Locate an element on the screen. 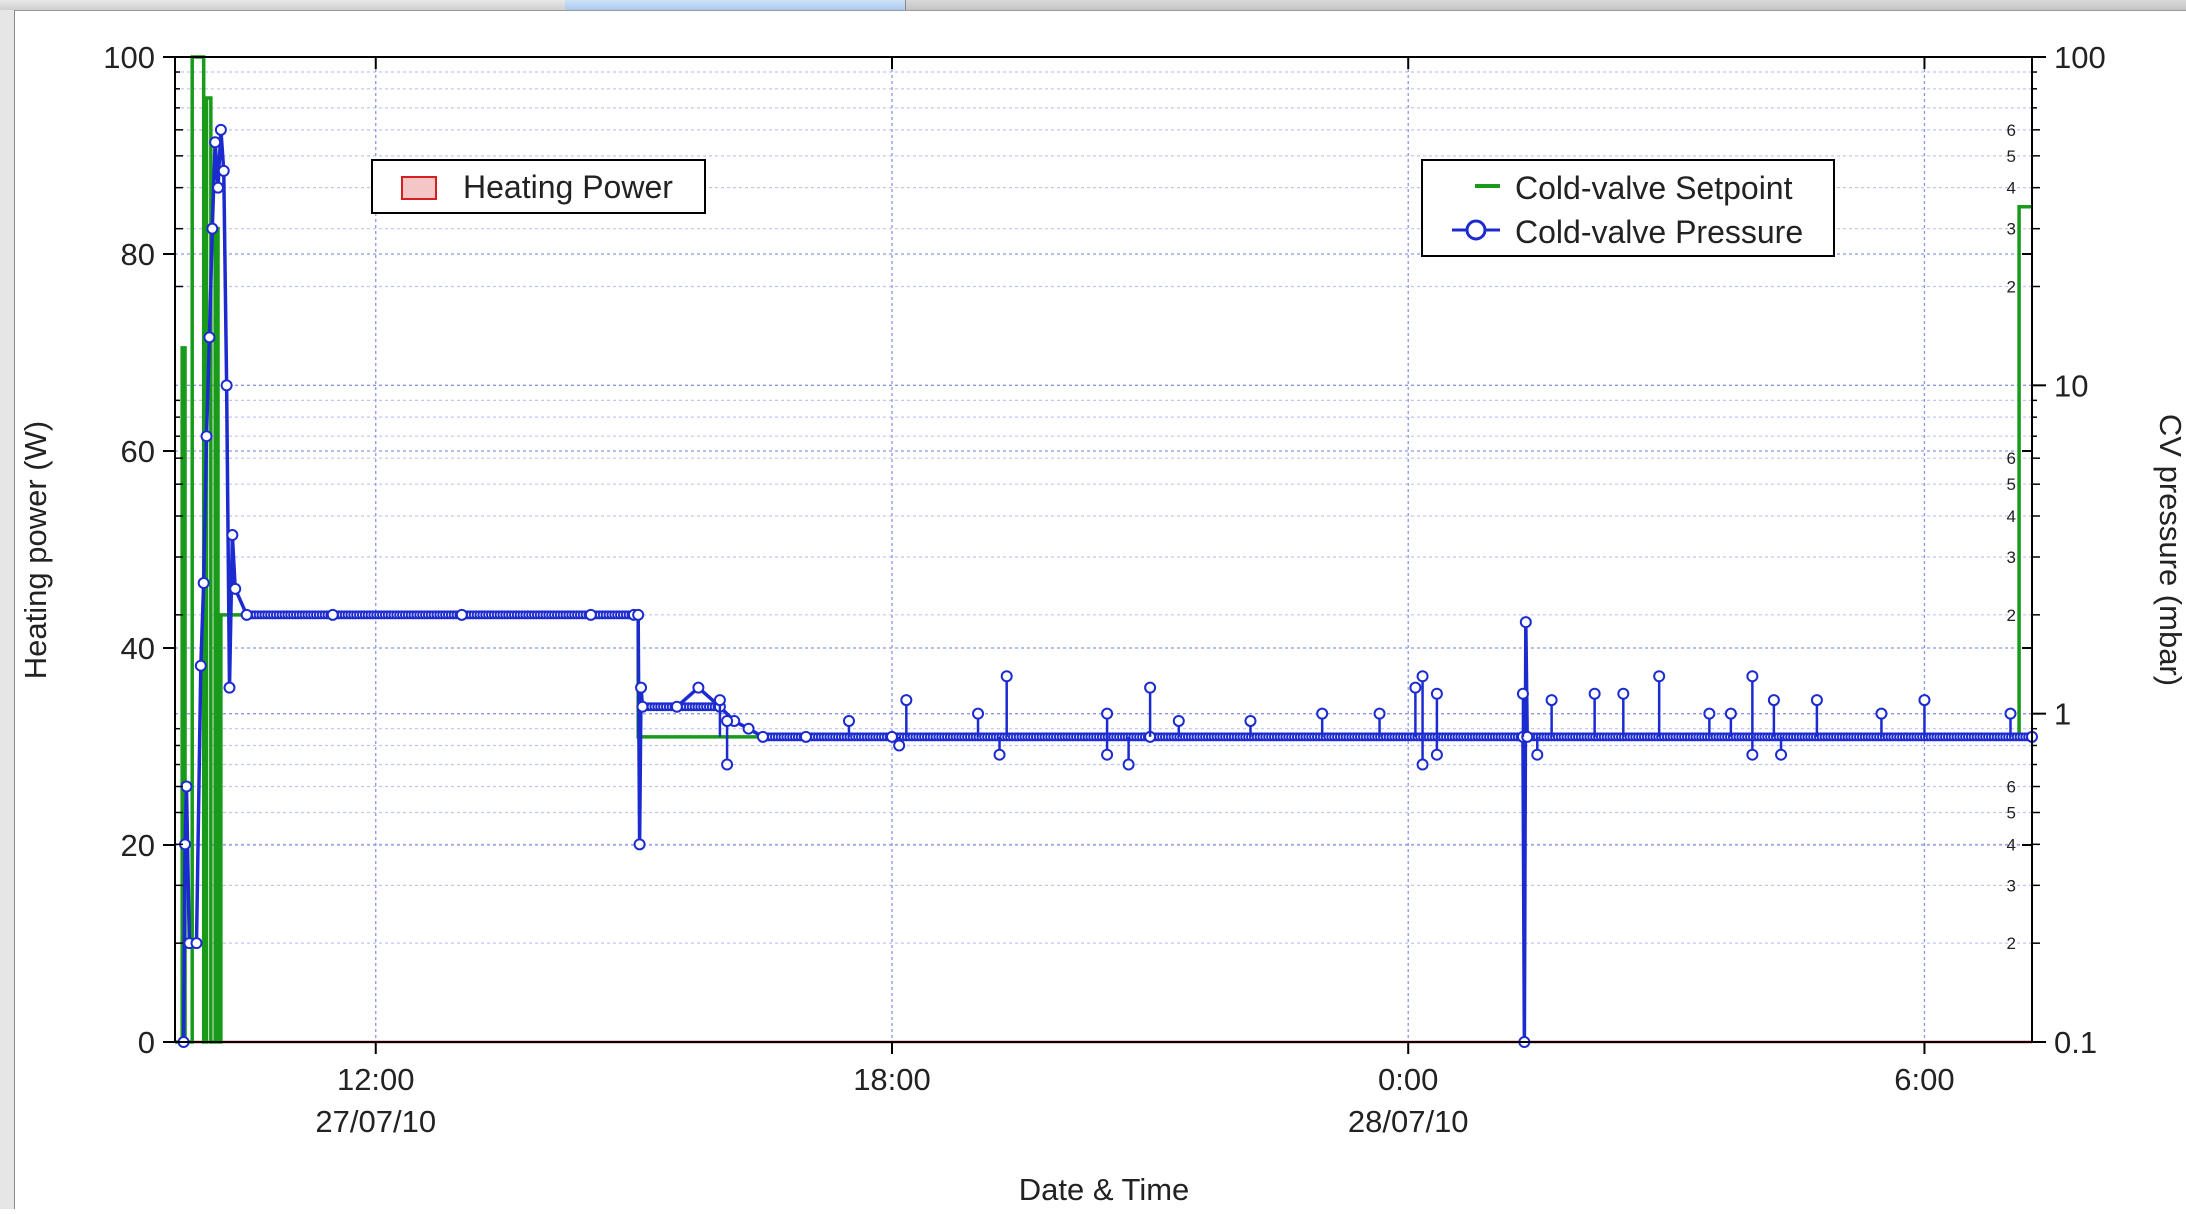  y-left-tick-label: 20 is located at coordinates (138, 845).